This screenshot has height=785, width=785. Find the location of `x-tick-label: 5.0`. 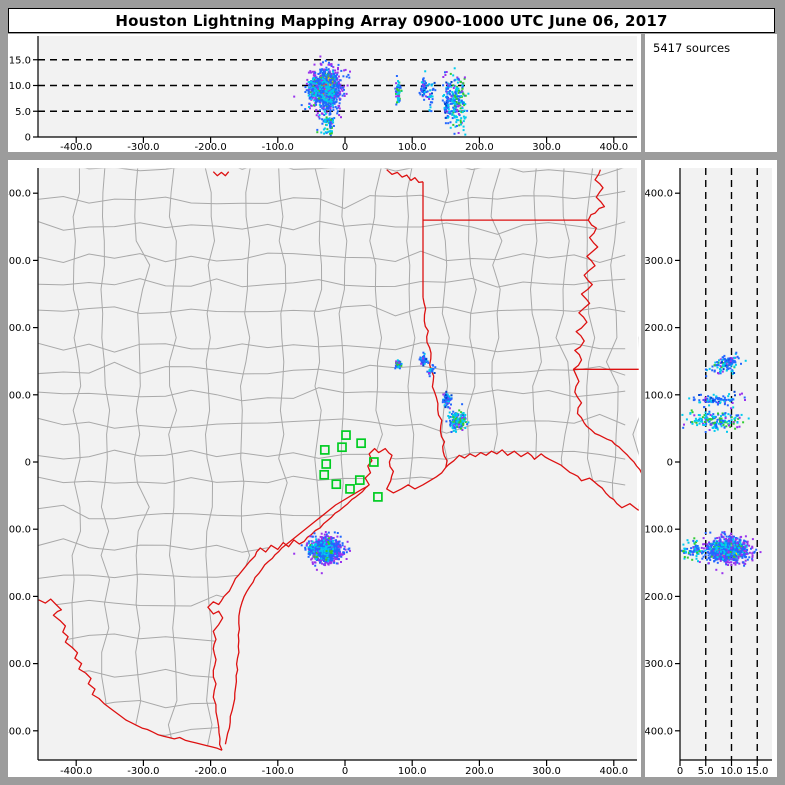

x-tick-label: 5.0 is located at coordinates (706, 771).